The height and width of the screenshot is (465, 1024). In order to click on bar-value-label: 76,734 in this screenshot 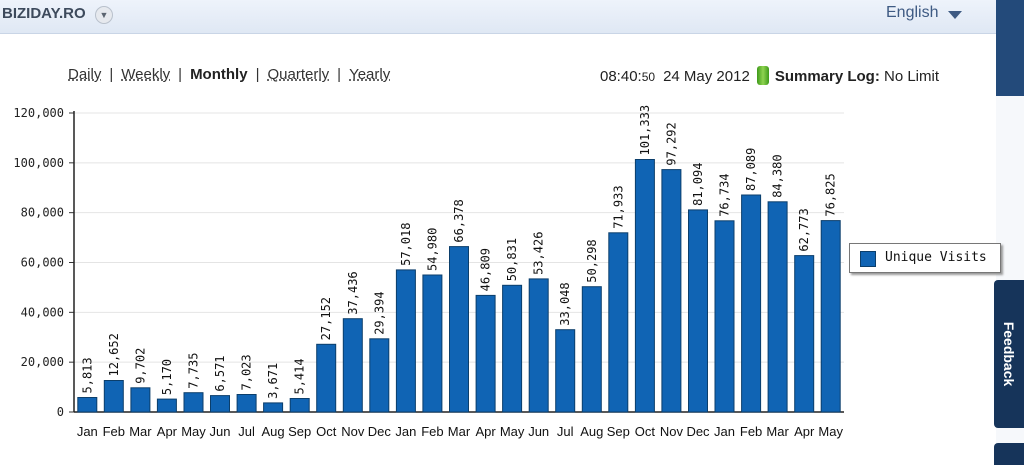, I will do `click(725, 194)`.